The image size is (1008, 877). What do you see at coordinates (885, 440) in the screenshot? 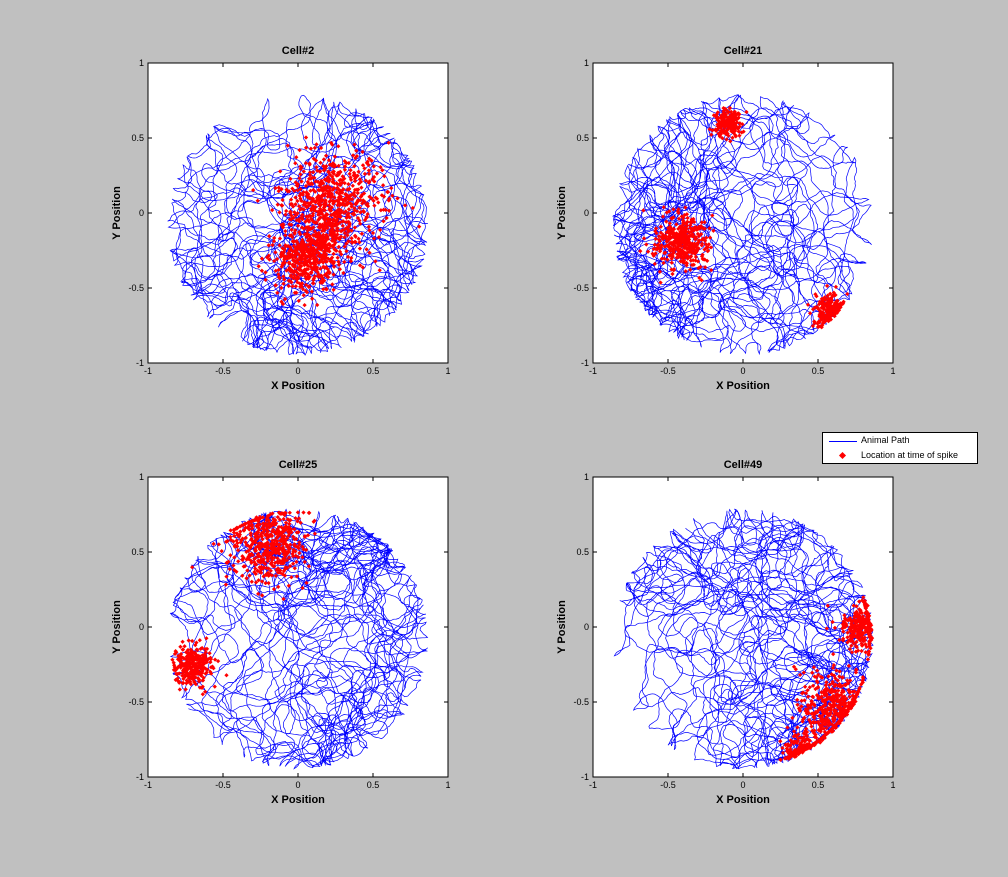
I see `legend-label-path: Animal Path` at bounding box center [885, 440].